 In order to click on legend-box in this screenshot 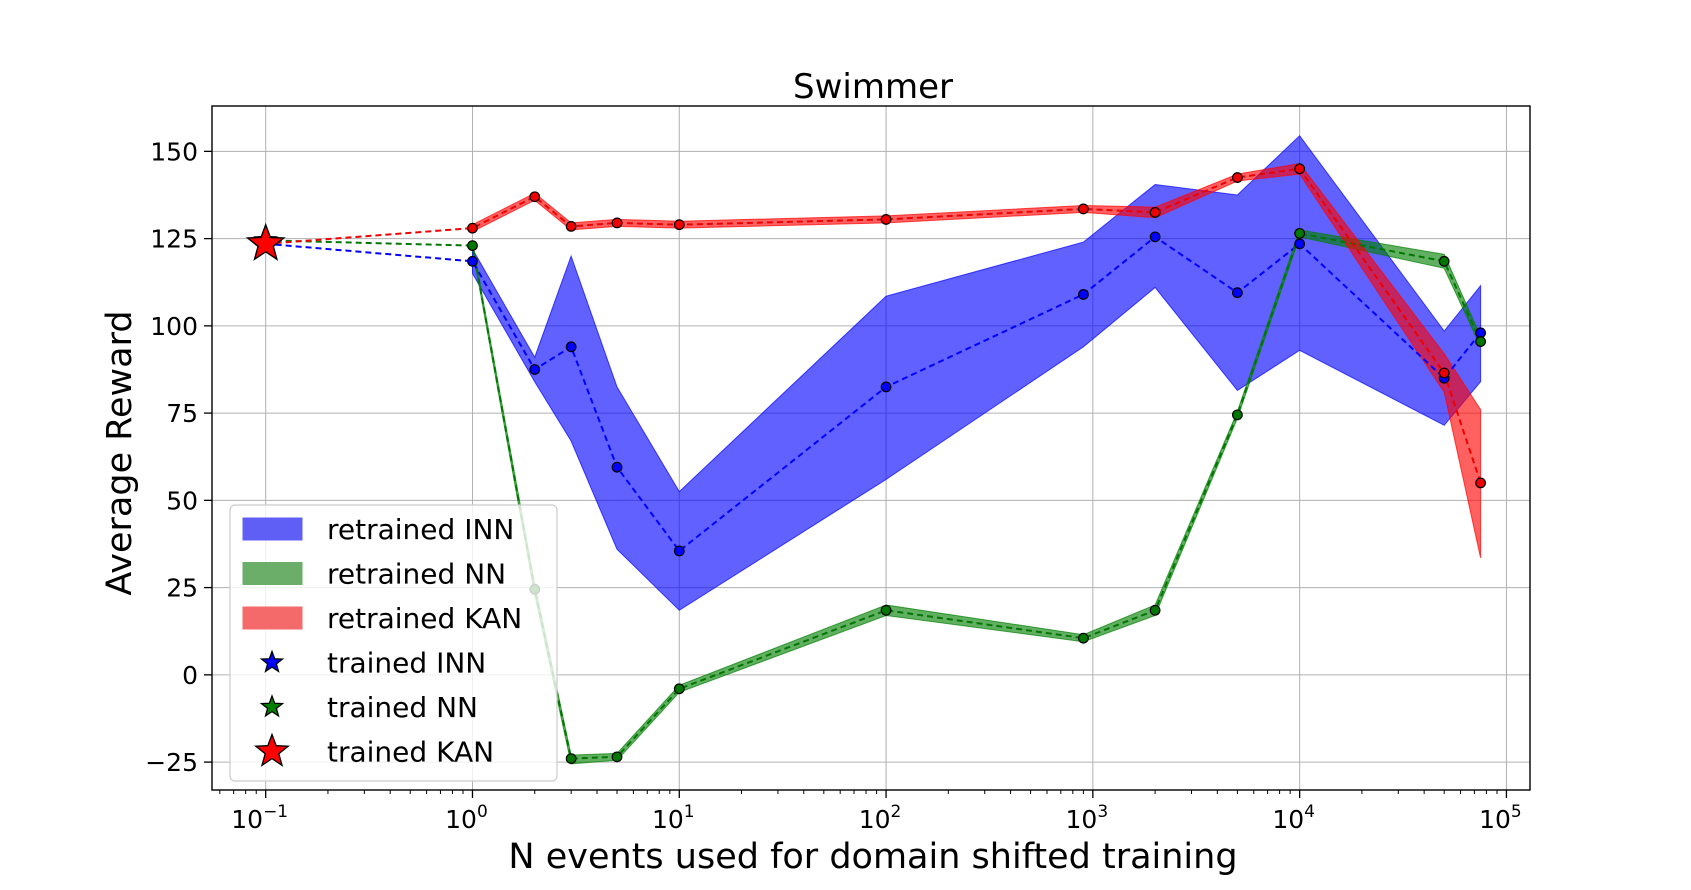, I will do `click(393, 643)`.